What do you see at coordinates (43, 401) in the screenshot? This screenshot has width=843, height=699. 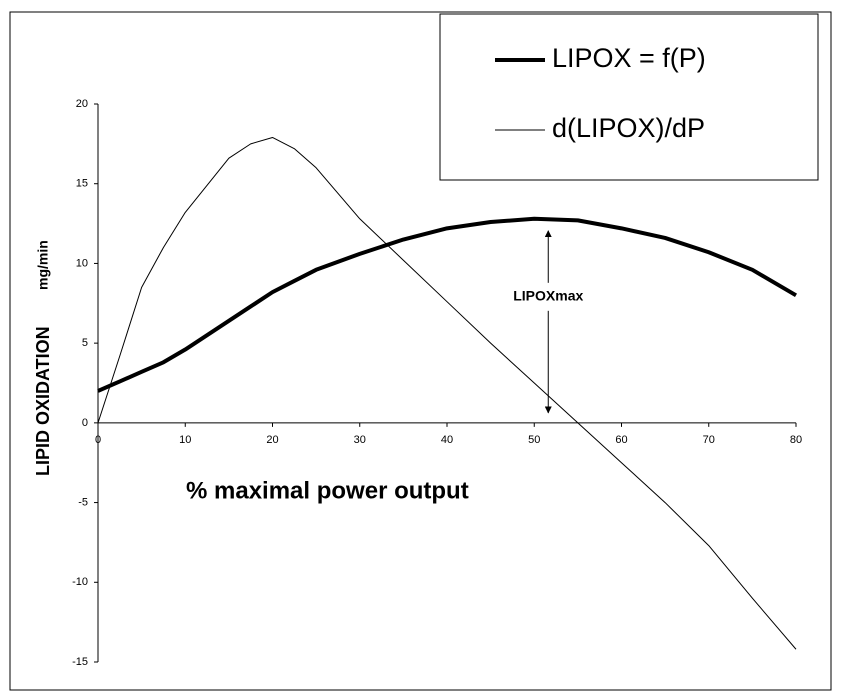 I see `y-axis-label: LIPID OXIDATION` at bounding box center [43, 401].